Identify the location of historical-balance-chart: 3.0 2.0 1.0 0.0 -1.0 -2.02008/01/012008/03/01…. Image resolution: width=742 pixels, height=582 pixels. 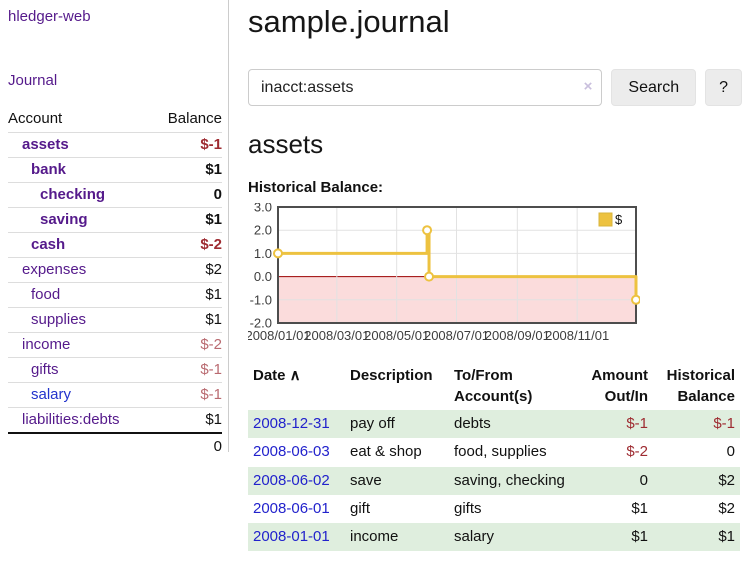
(444, 273).